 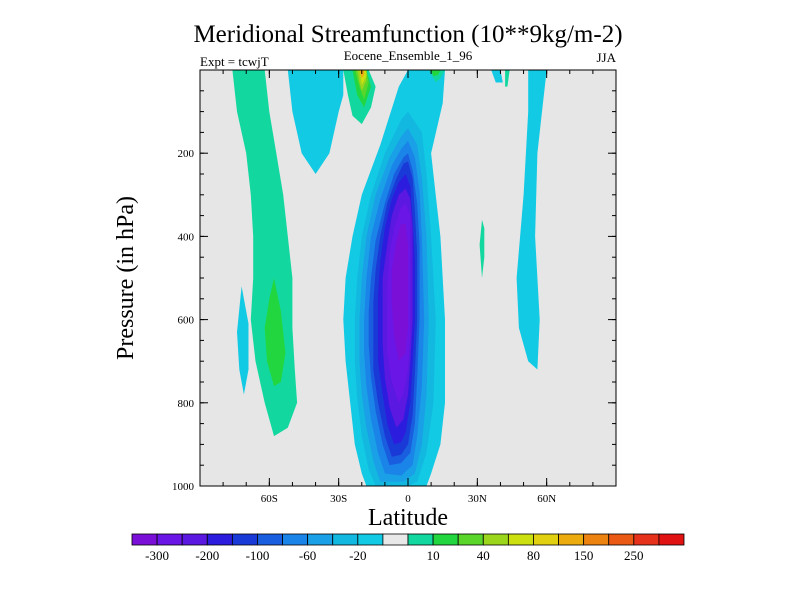 What do you see at coordinates (186, 321) in the screenshot?
I see `y-tick-label: 600` at bounding box center [186, 321].